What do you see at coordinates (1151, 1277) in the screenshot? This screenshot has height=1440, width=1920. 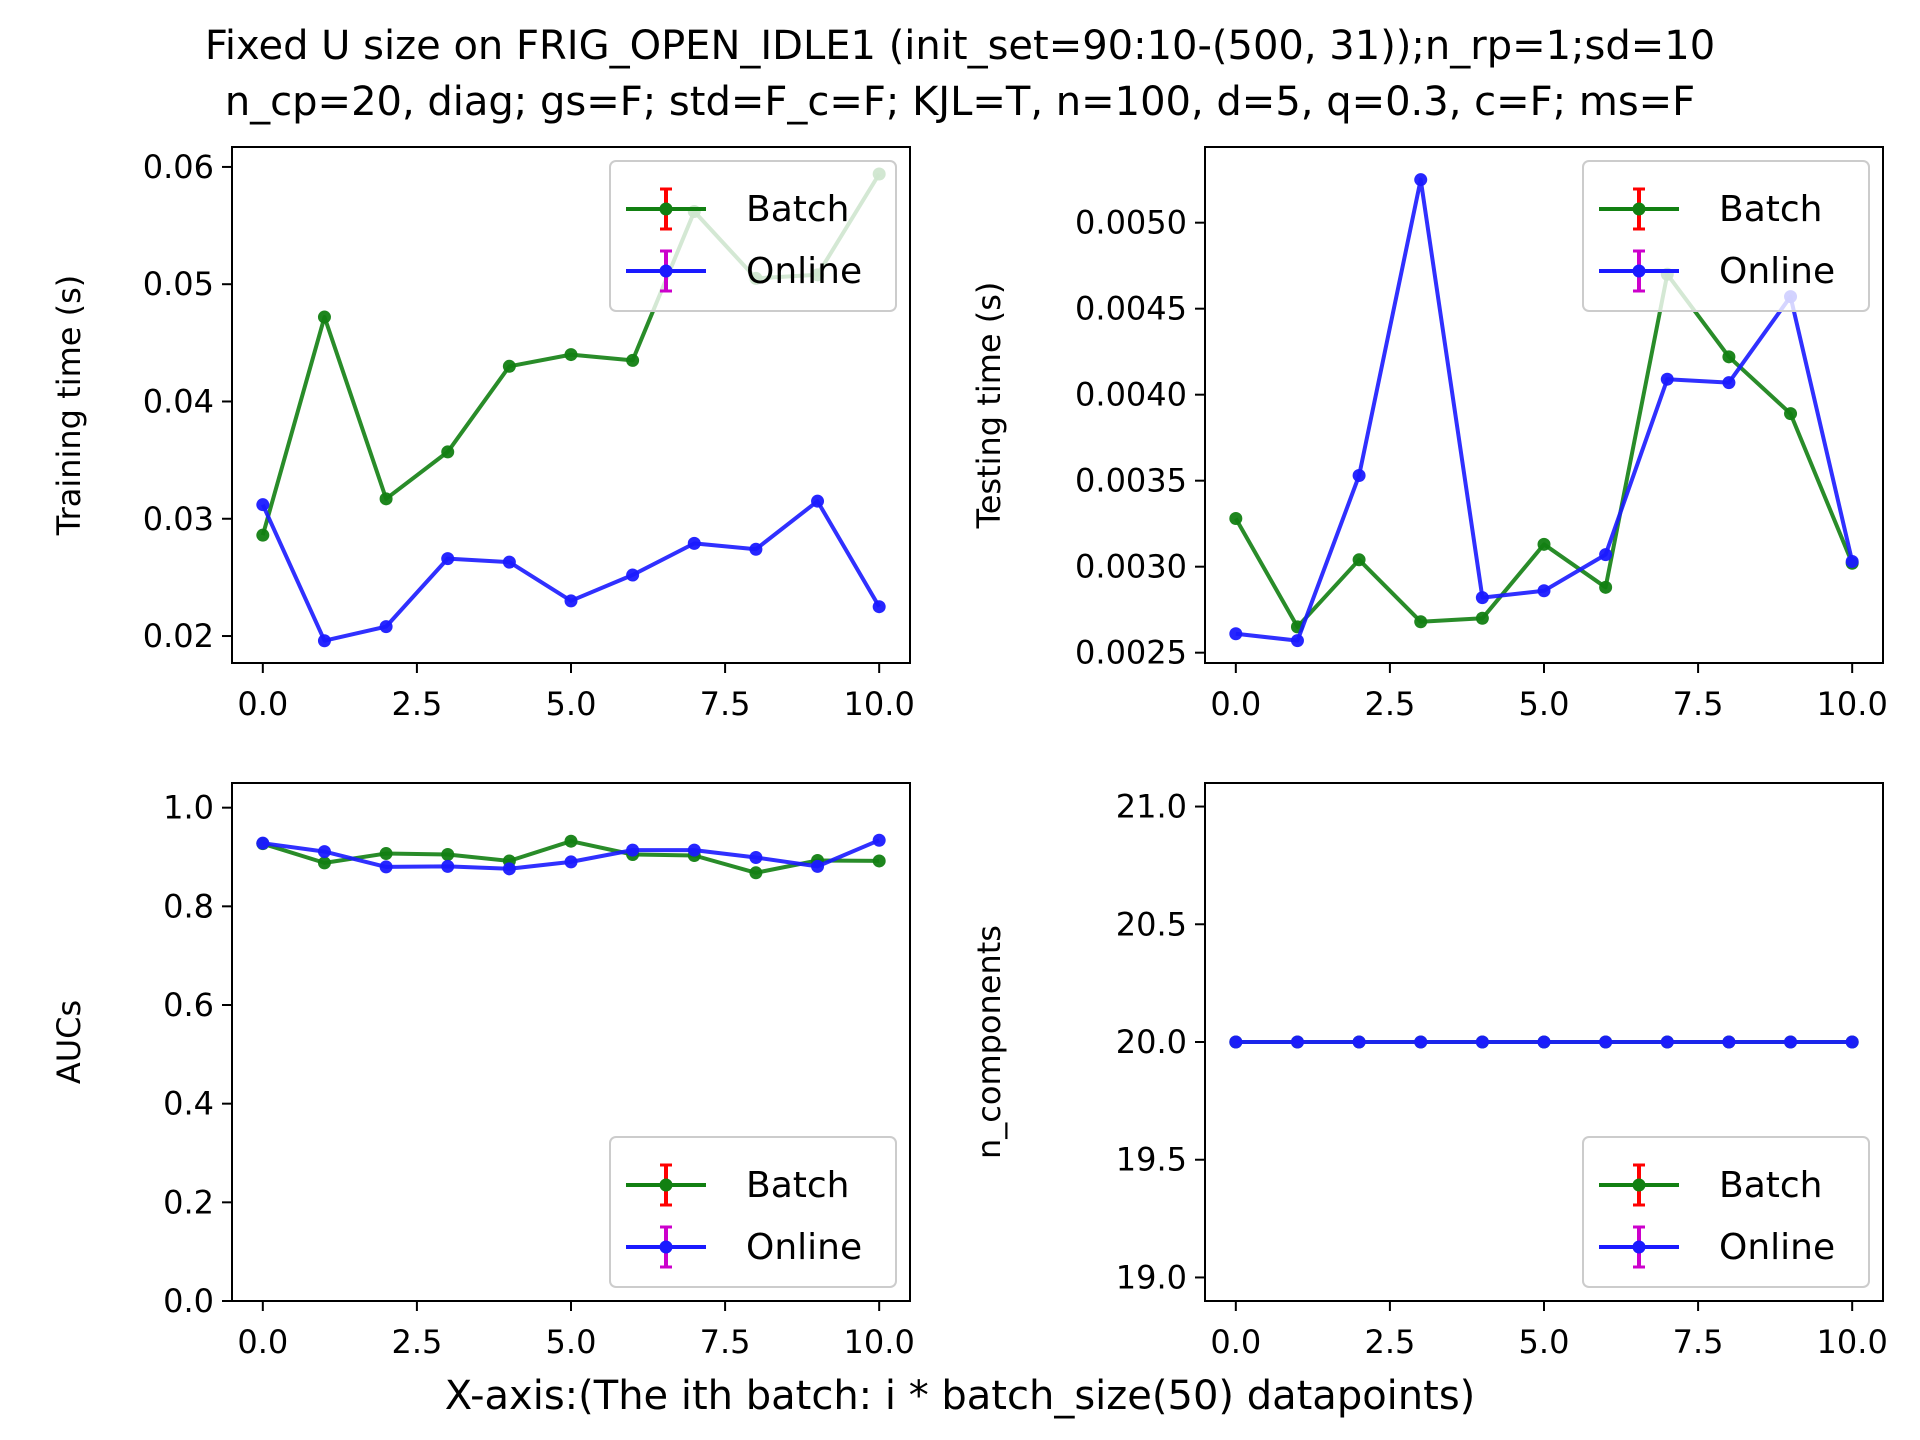 I see `y-tick-label: 19.0` at bounding box center [1151, 1277].